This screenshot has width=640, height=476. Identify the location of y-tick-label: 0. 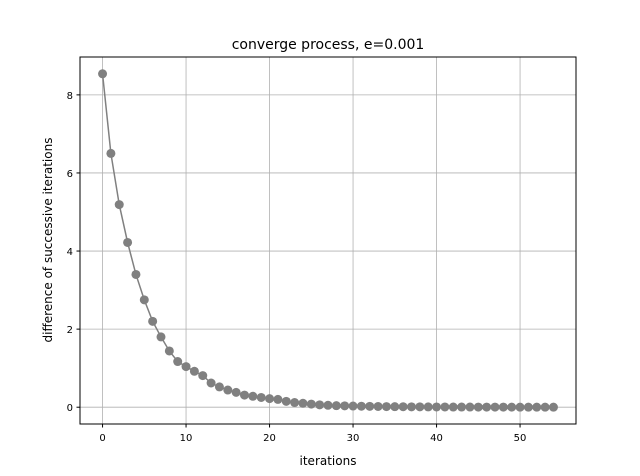
(70, 408).